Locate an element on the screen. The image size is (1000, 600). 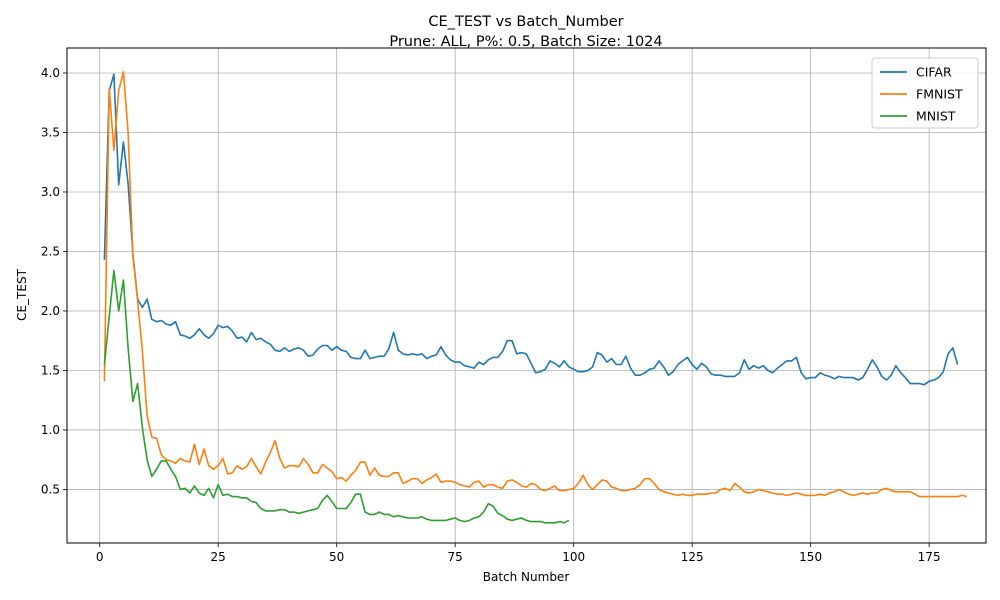
y-tick-label: 0.5 is located at coordinates (50, 489).